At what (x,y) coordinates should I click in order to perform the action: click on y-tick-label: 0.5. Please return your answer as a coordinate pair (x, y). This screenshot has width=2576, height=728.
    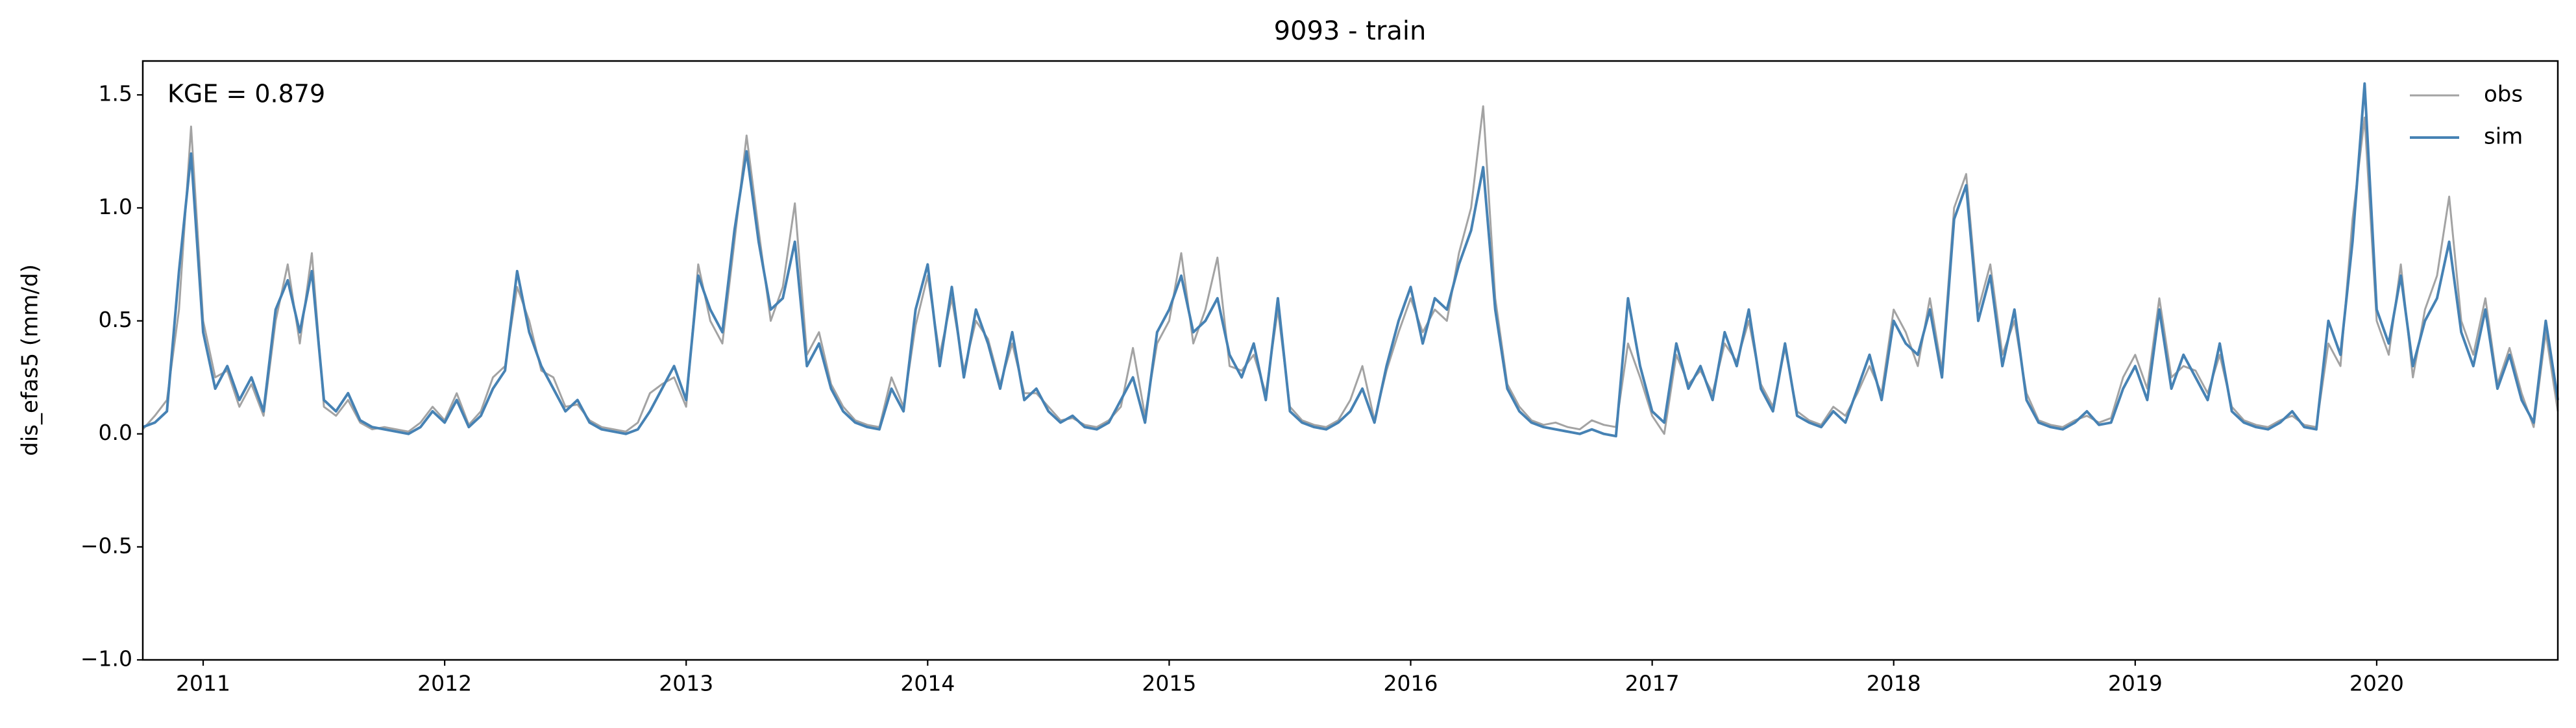
    Looking at the image, I should click on (115, 319).